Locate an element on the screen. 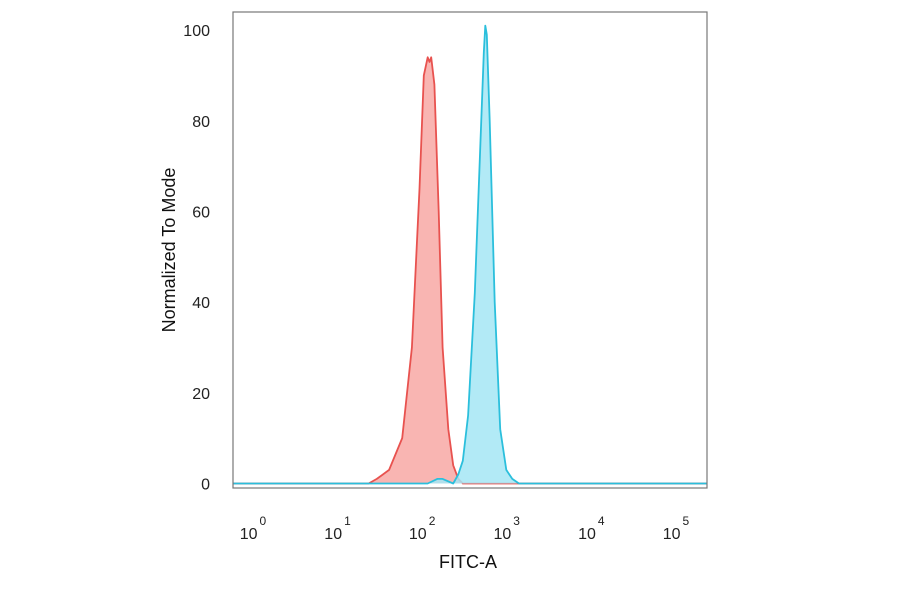 This screenshot has width=900, height=594. y-axis-title: Normalized To Mode is located at coordinates (169, 250).